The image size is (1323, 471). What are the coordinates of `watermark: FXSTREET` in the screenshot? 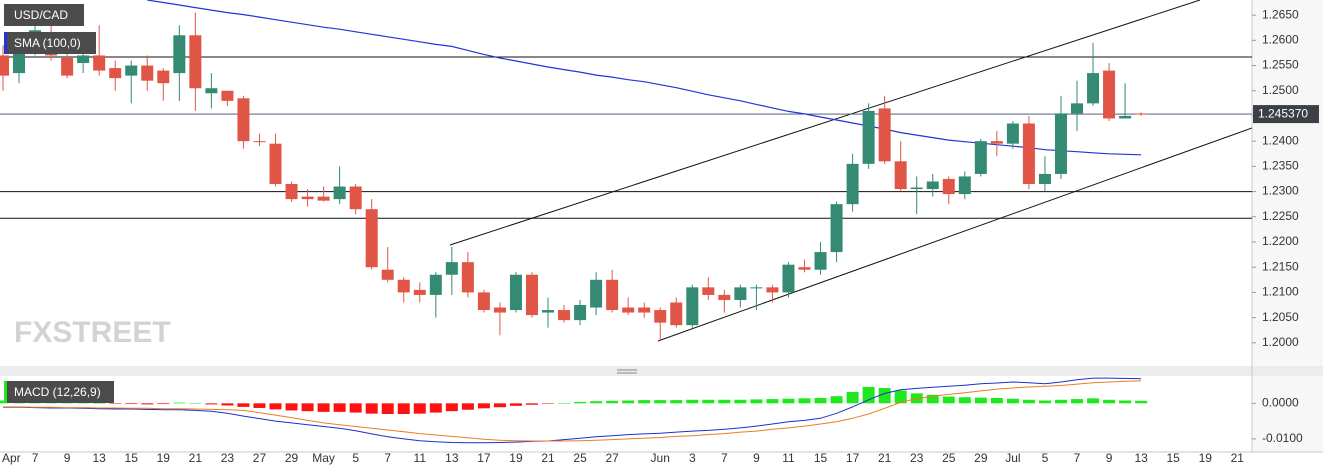 It's located at (92, 332).